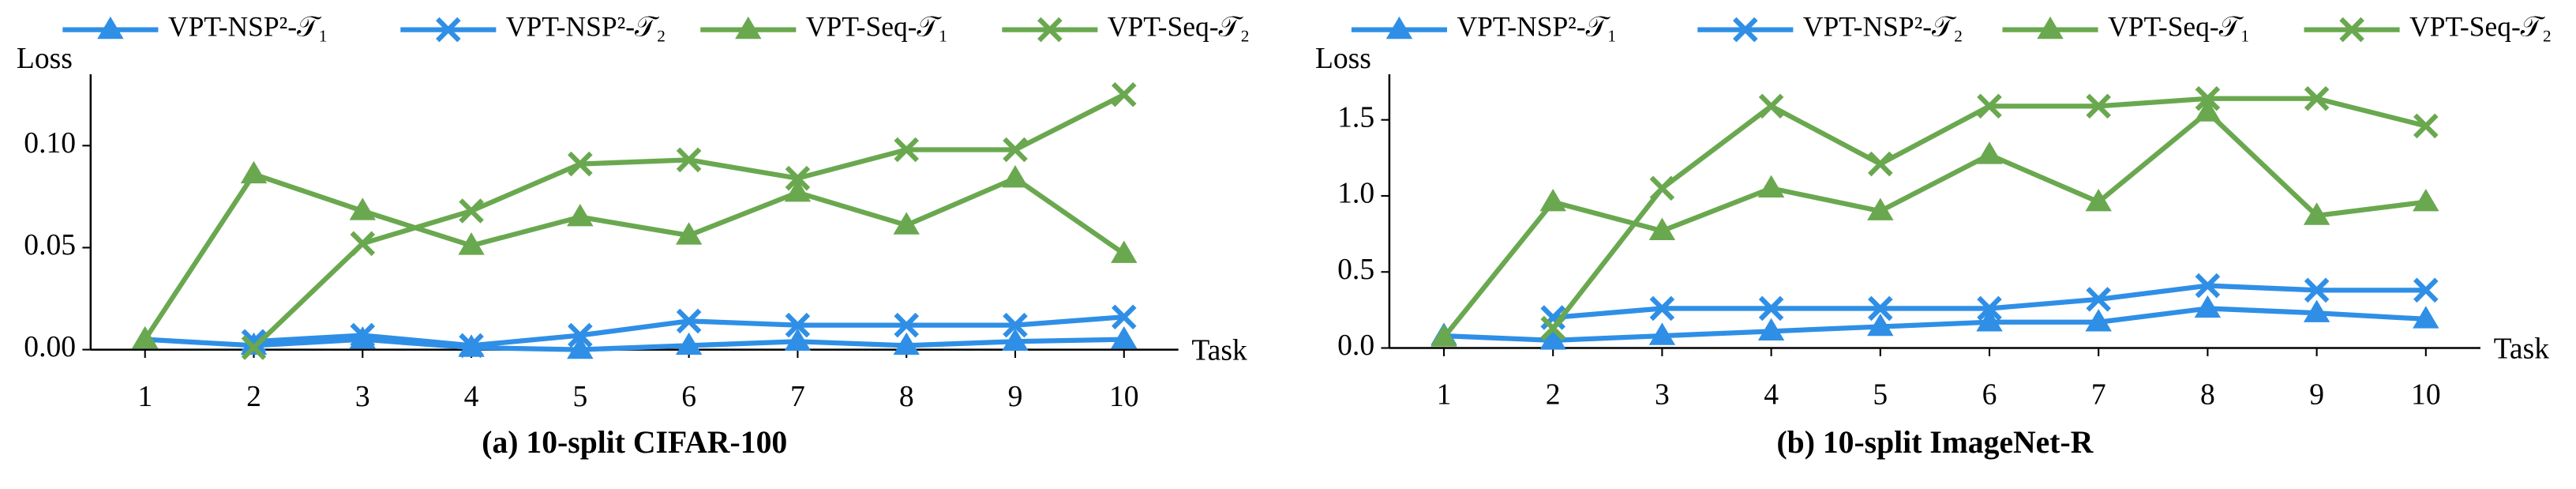  Describe the element at coordinates (579, 397) in the screenshot. I see `x-tick-label: 5` at that location.